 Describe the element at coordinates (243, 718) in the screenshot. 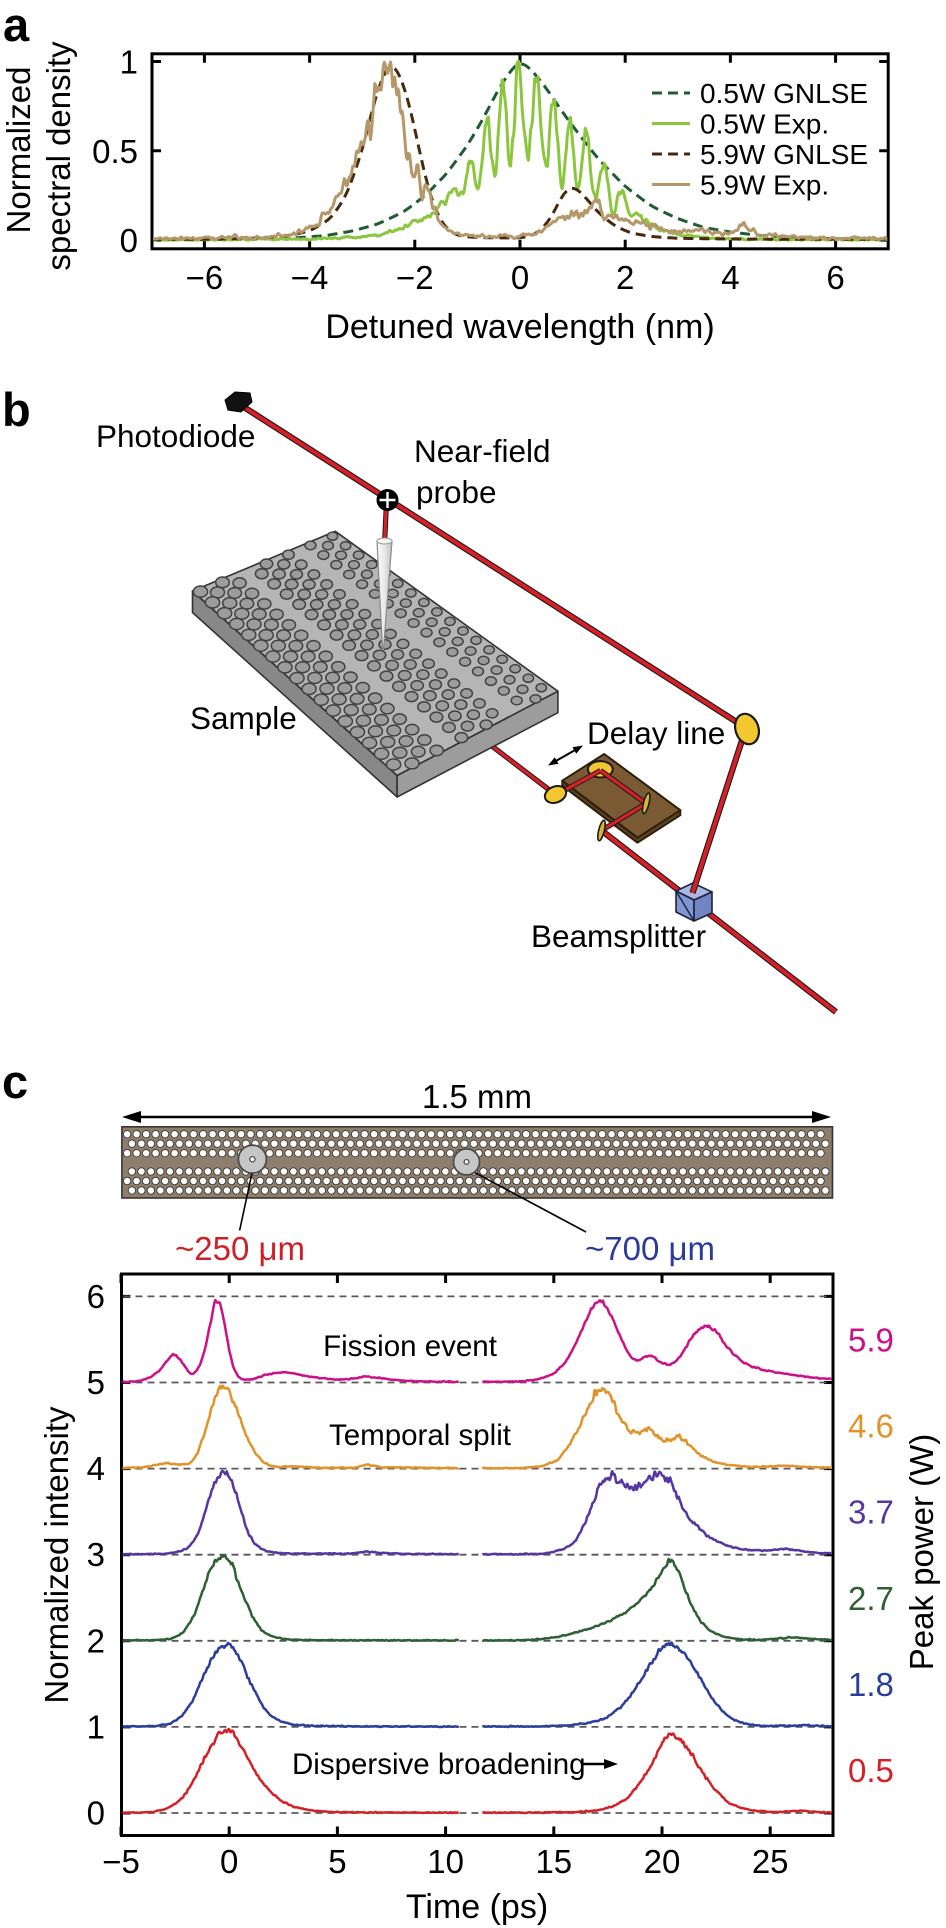

I see `svg-text: Sample` at that location.